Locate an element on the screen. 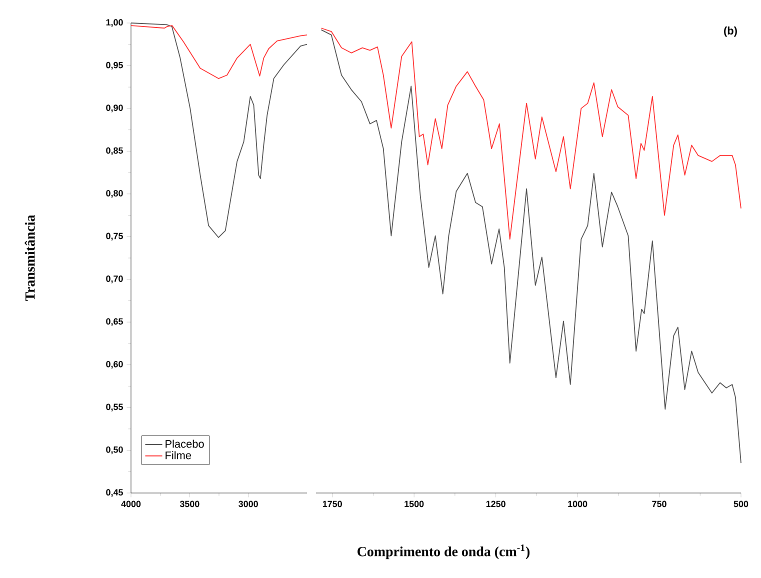 The image size is (761, 578). y-tick-label: 0,60 is located at coordinates (114, 364).